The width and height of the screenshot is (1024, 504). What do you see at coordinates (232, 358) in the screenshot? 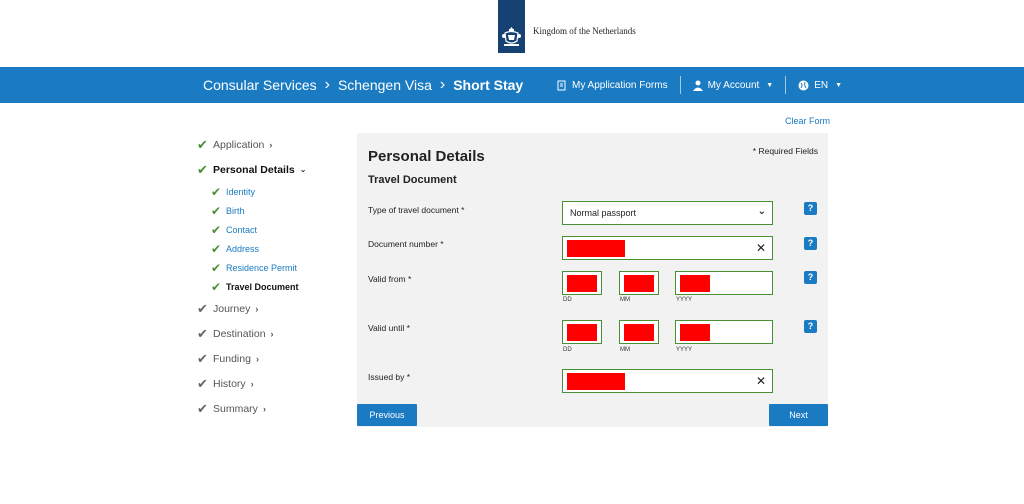
I see `step-label: Funding` at bounding box center [232, 358].